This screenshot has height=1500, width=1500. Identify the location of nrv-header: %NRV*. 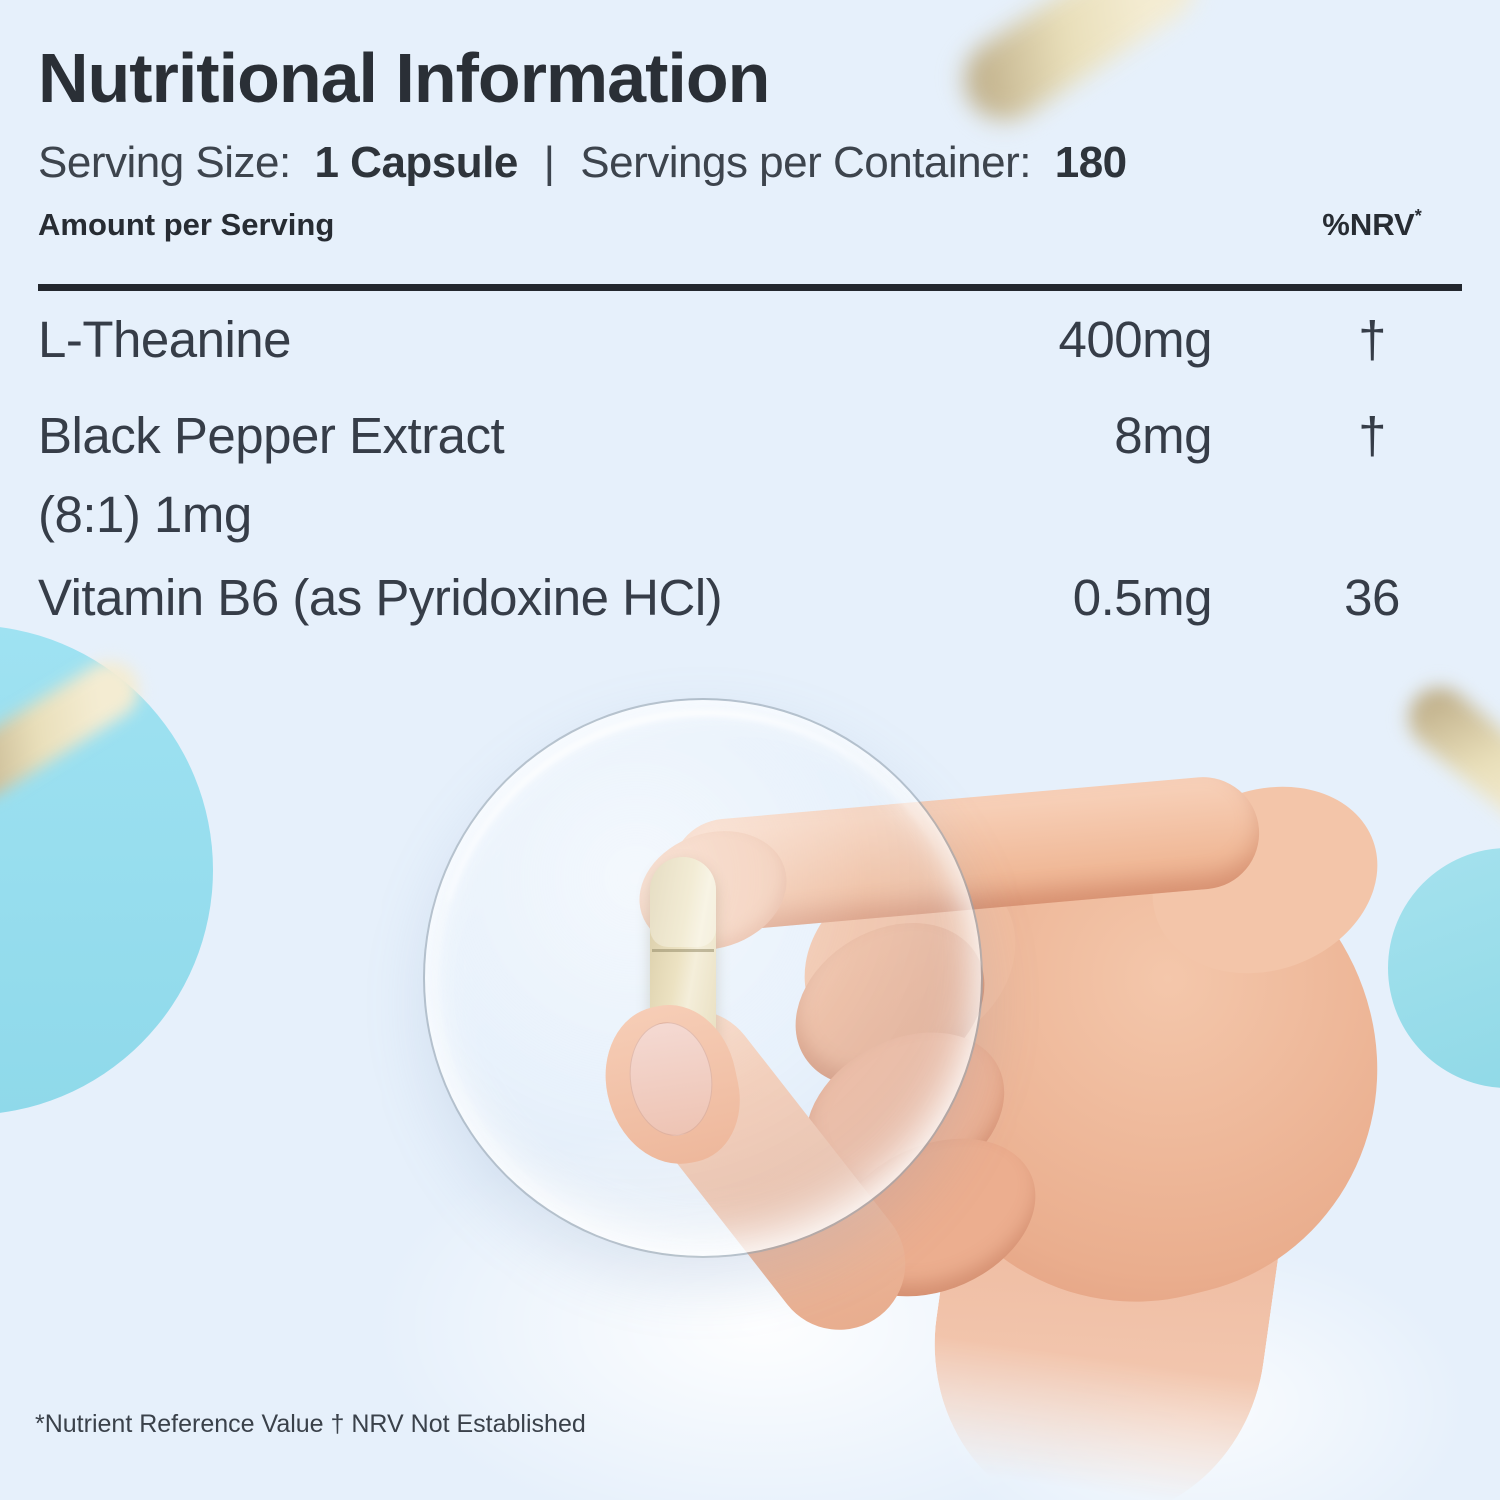
(1372, 224).